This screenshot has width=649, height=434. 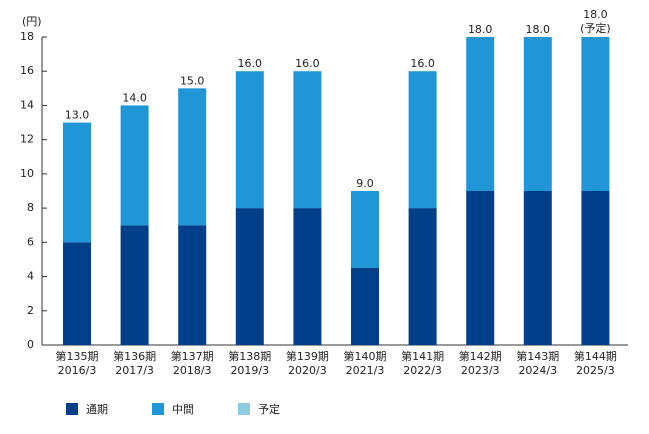 I want to click on x-tick-label: 第139期, so click(x=307, y=356).